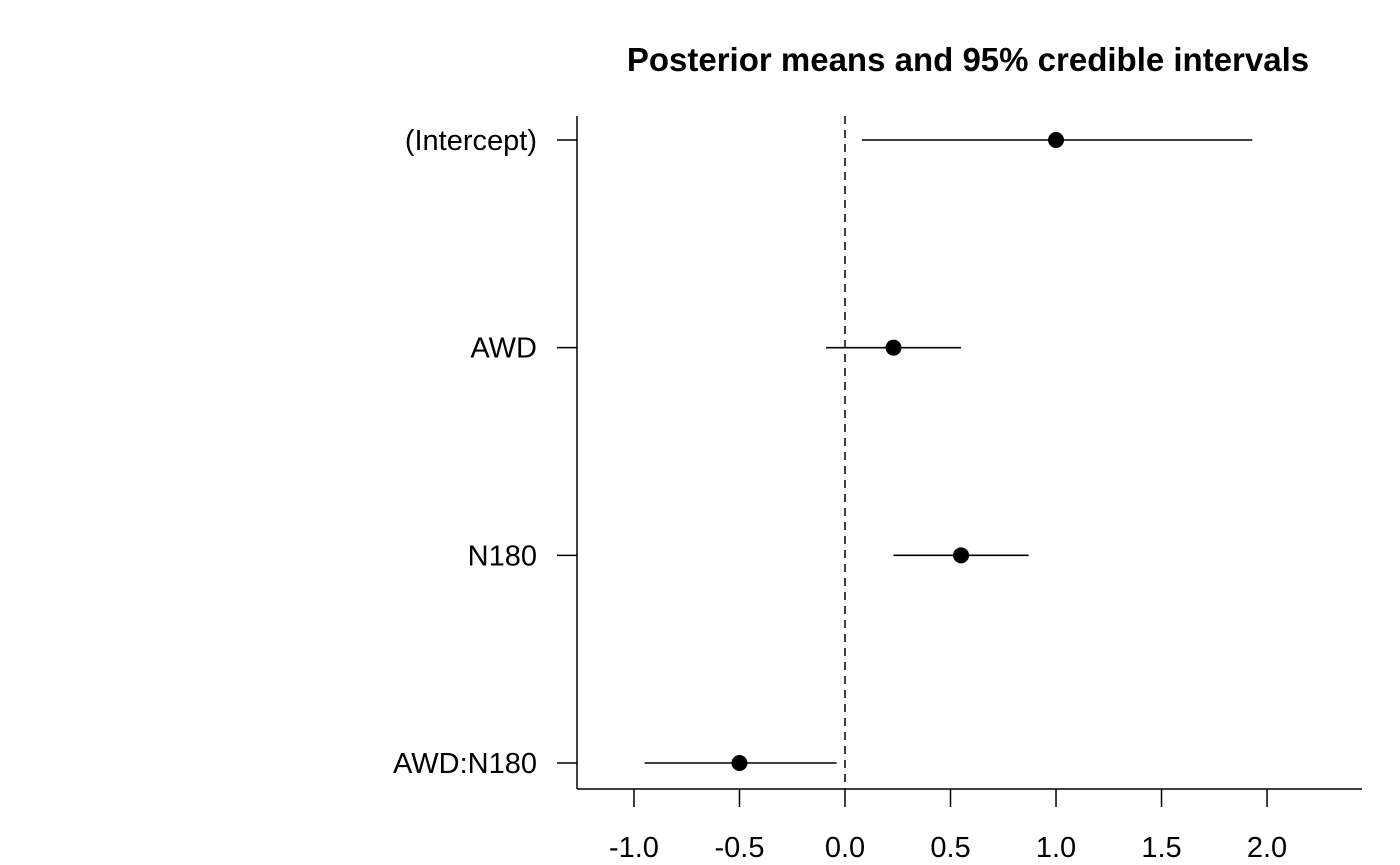 The image size is (1400, 865). I want to click on x-tick-label: -0.5, so click(739, 848).